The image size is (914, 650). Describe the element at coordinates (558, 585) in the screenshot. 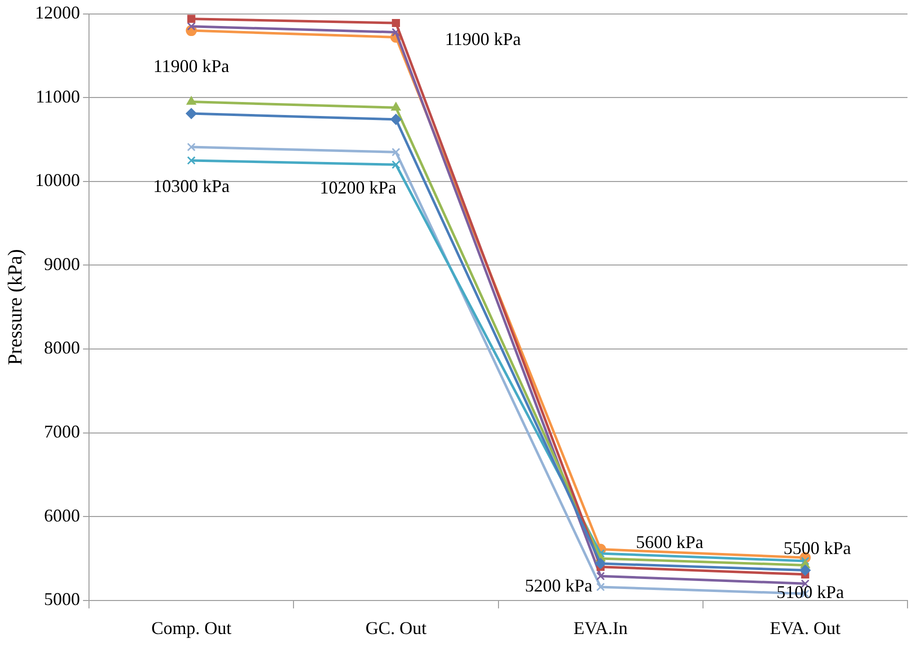

I see `annotation: 5200 kPa` at that location.